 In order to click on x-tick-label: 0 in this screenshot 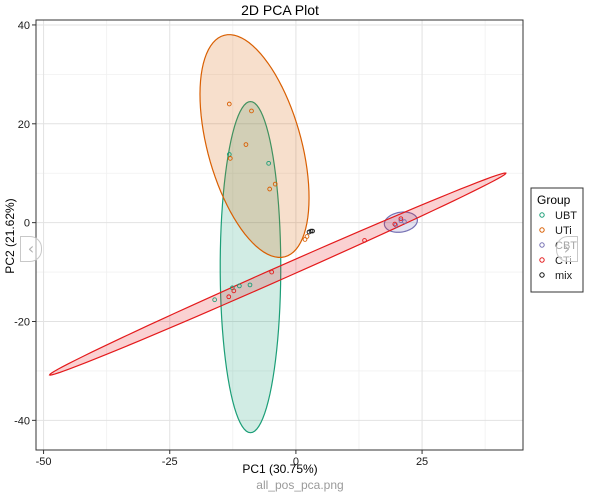, I will do `click(296, 462)`.